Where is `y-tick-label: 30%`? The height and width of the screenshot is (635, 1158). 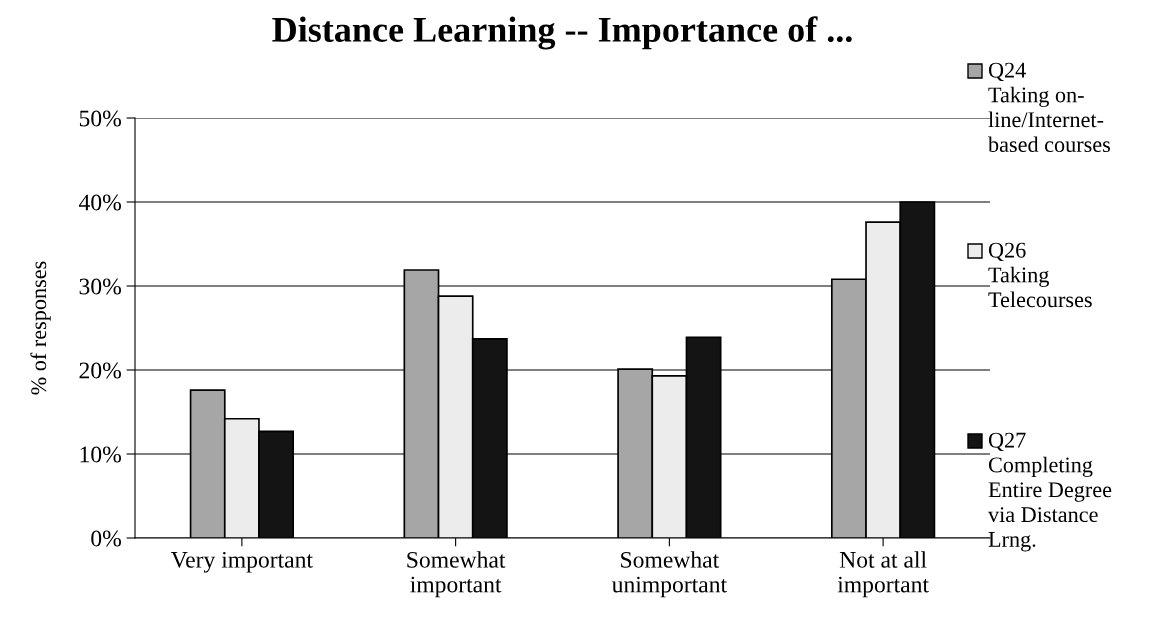
y-tick-label: 30% is located at coordinates (100, 286).